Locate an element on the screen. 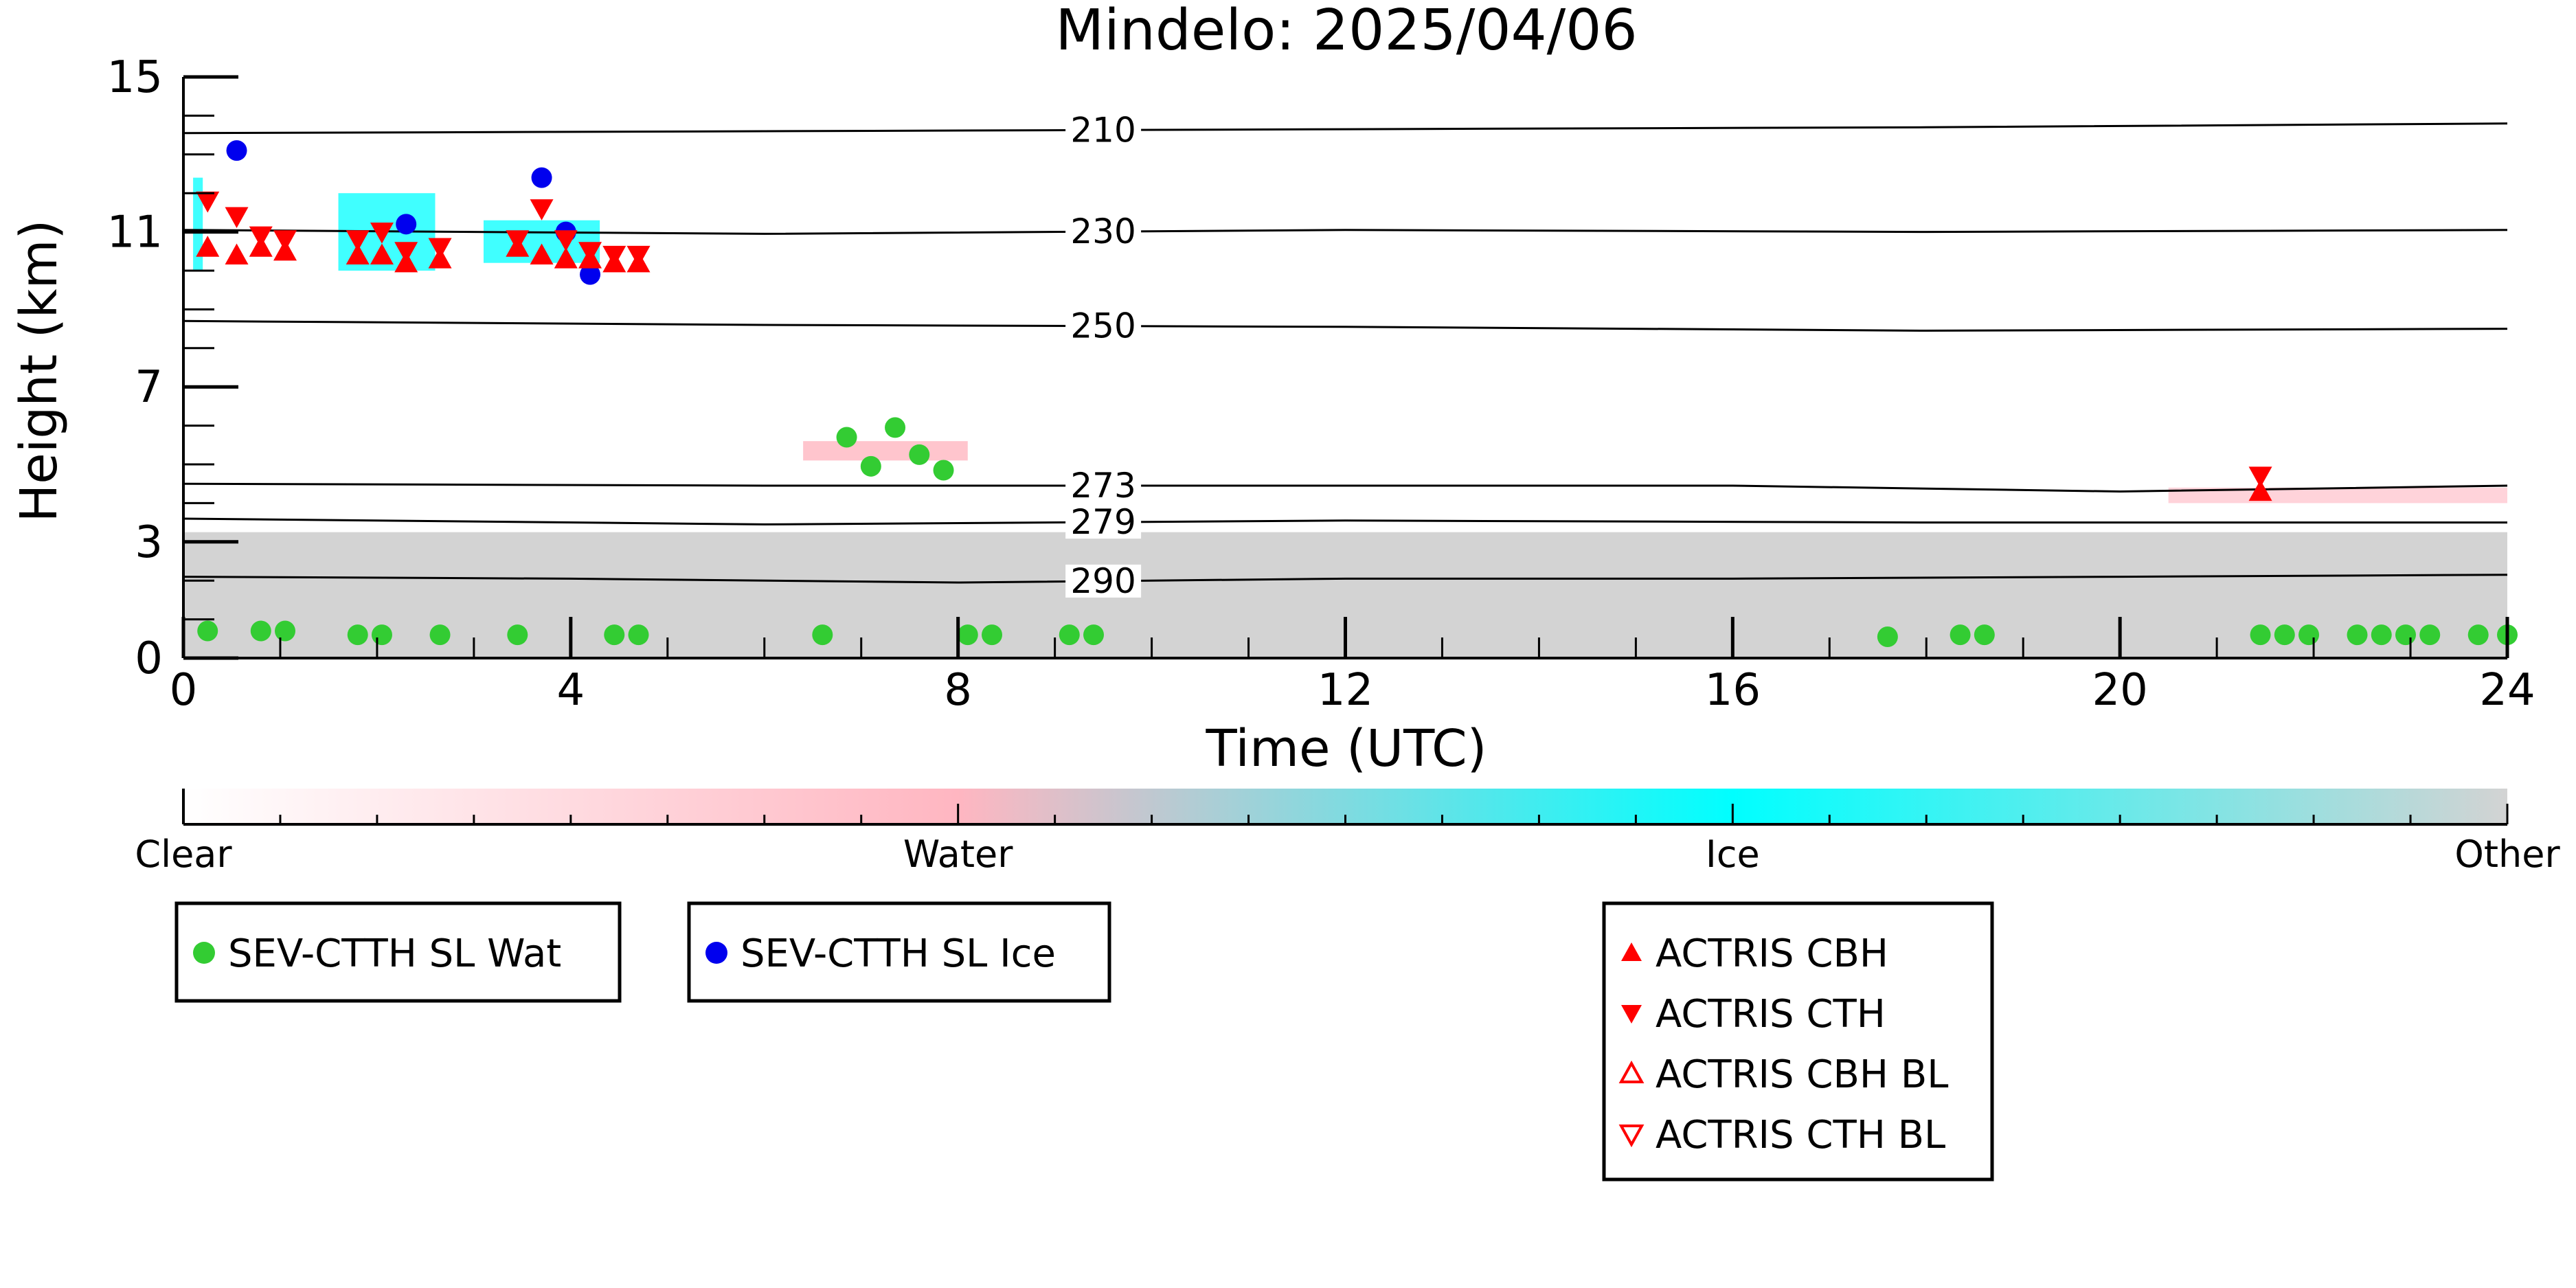  y-tick-label: 7 is located at coordinates (149, 387).